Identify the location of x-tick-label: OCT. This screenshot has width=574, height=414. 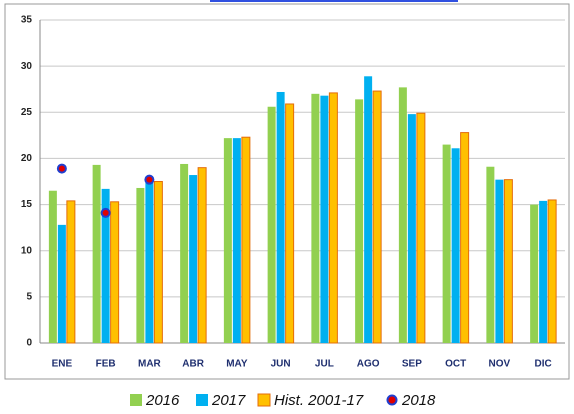
(455, 364).